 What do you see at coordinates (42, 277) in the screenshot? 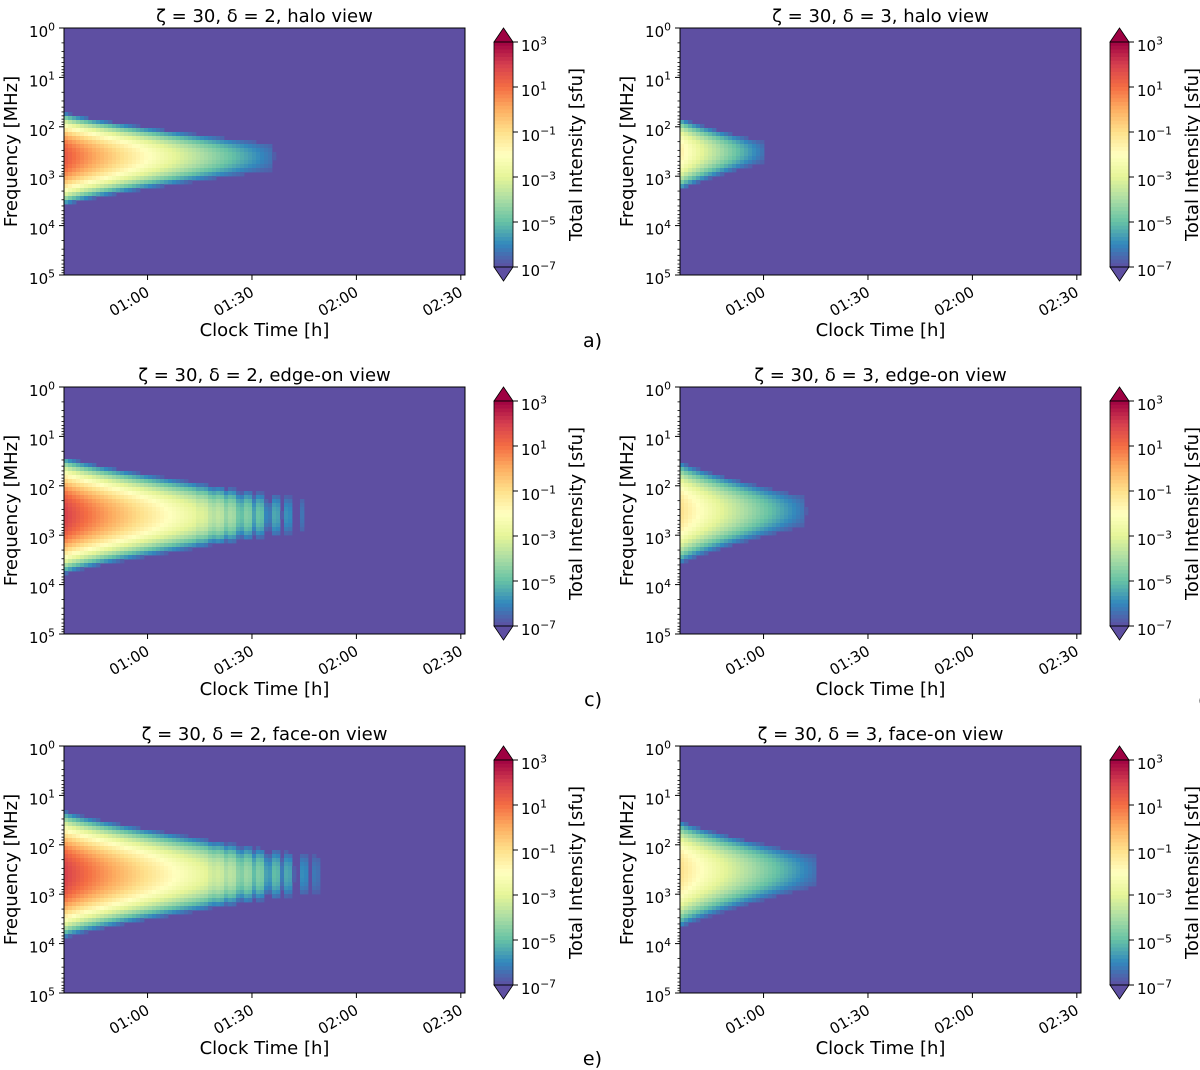
I see `y-tick-label: 10⁵` at bounding box center [42, 277].